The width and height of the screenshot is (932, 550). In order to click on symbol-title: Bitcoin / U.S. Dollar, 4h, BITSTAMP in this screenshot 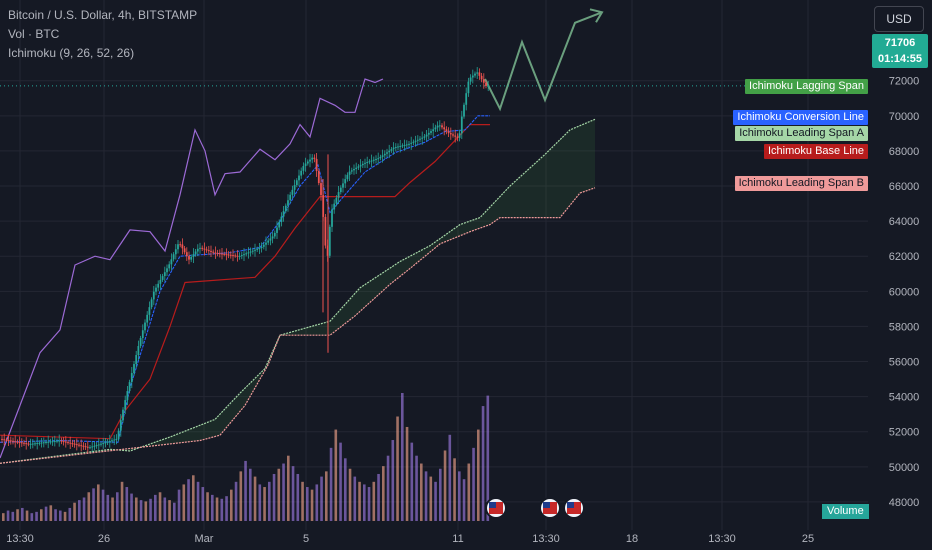, I will do `click(103, 15)`.